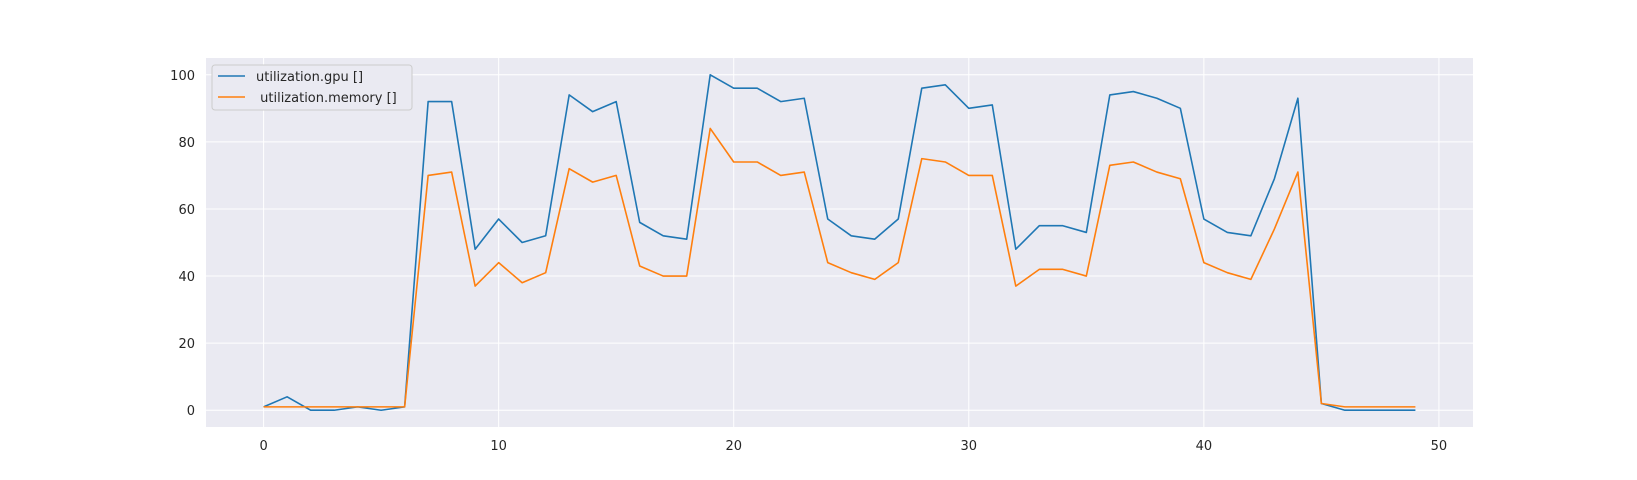  Describe the element at coordinates (182, 244) in the screenshot. I see `y-axis-ticks: 0 20 40 60 80 100` at that location.